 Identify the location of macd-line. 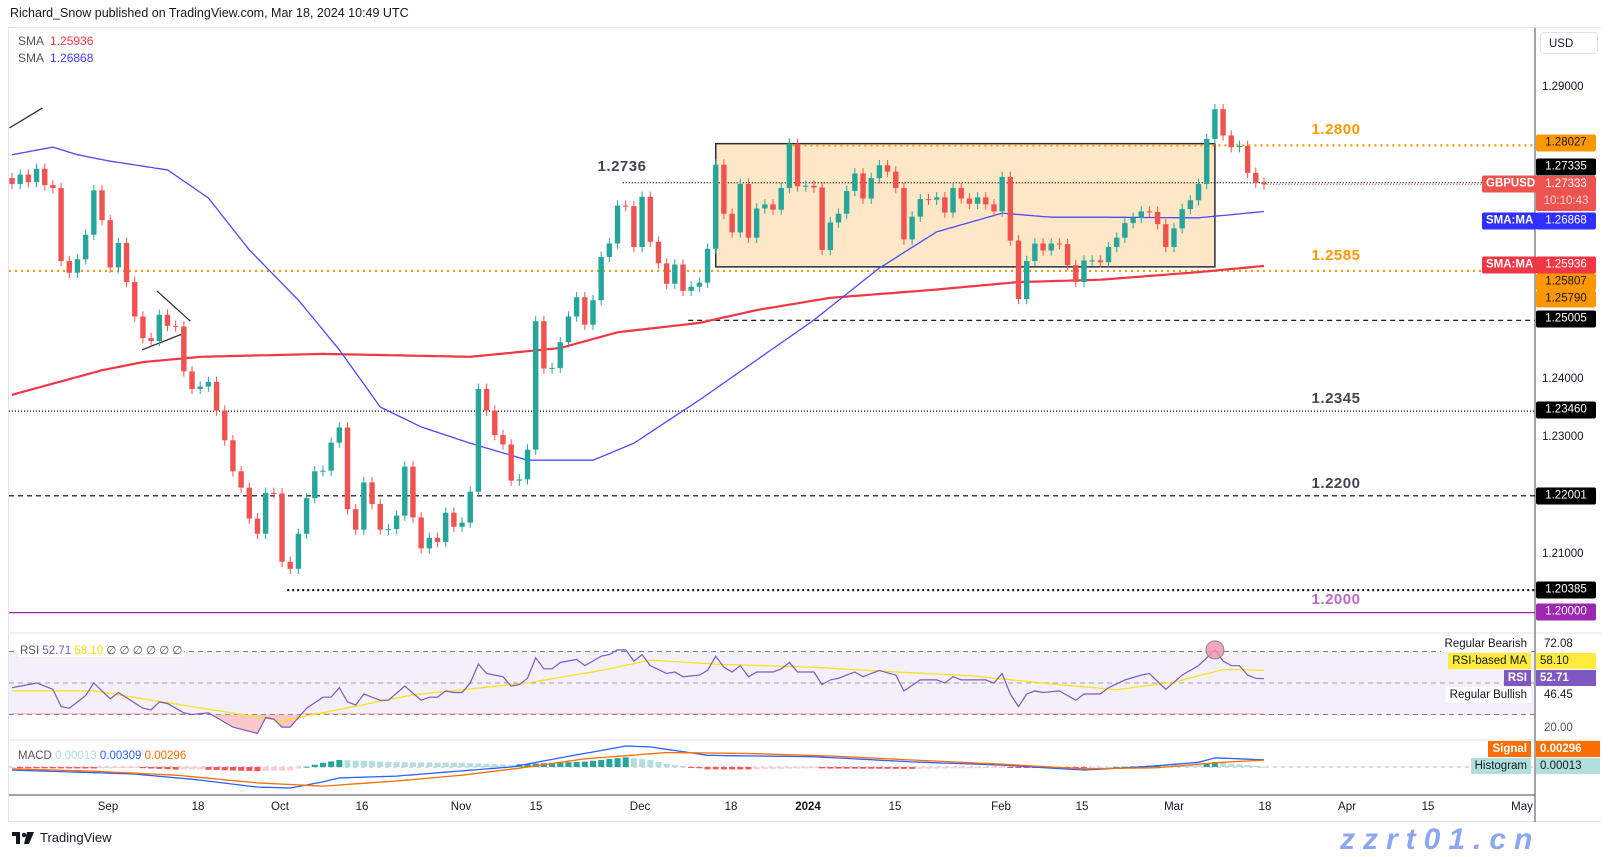
(638, 767).